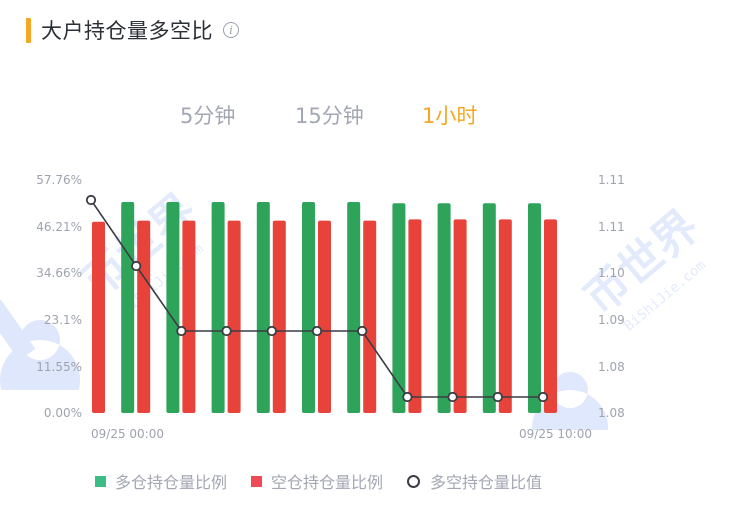 The width and height of the screenshot is (732, 517). What do you see at coordinates (231, 30) in the screenshot?
I see `info-icon: i` at bounding box center [231, 30].